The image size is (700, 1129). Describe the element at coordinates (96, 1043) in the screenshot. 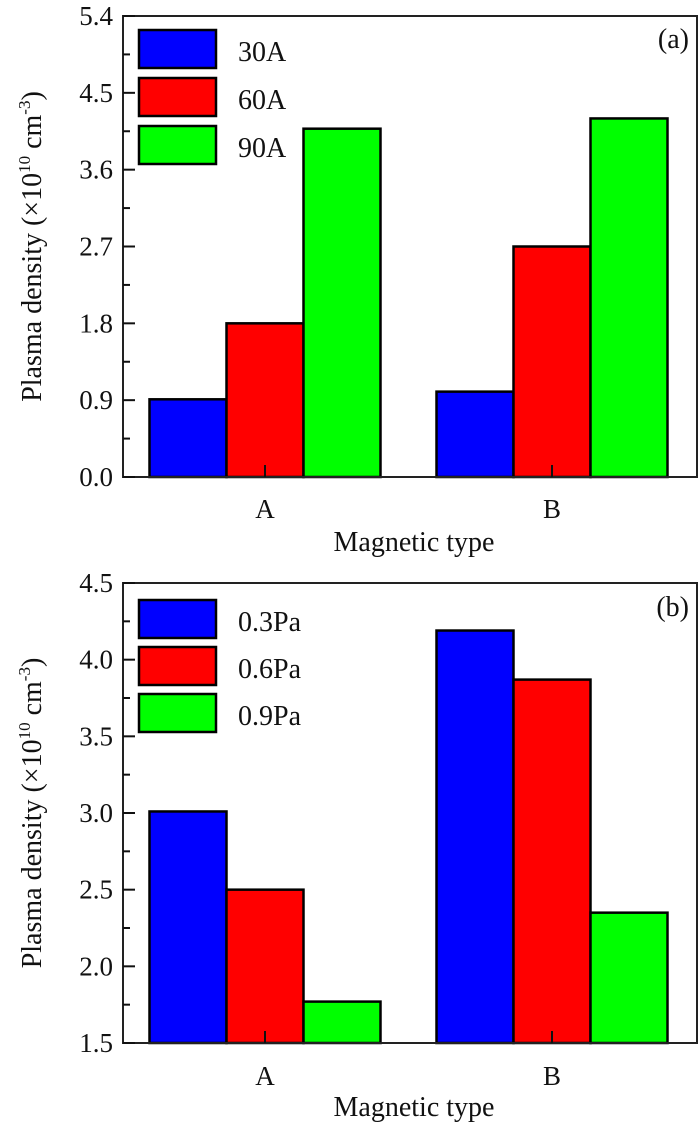

I see `y-tick-label: 1.5` at that location.